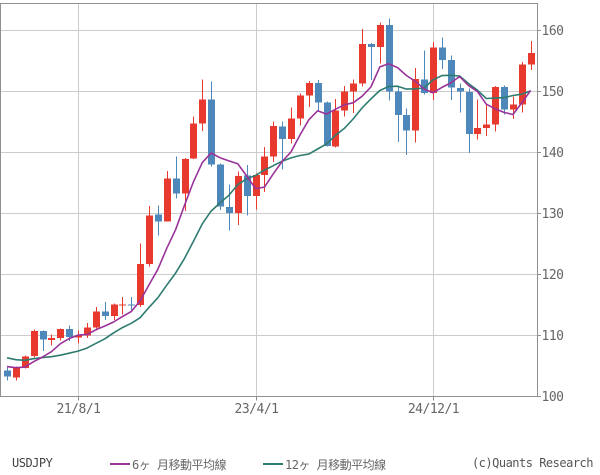 This screenshot has width=600, height=475. Describe the element at coordinates (532, 463) in the screenshot. I see `copyright-text: (c)Quants Research` at that location.